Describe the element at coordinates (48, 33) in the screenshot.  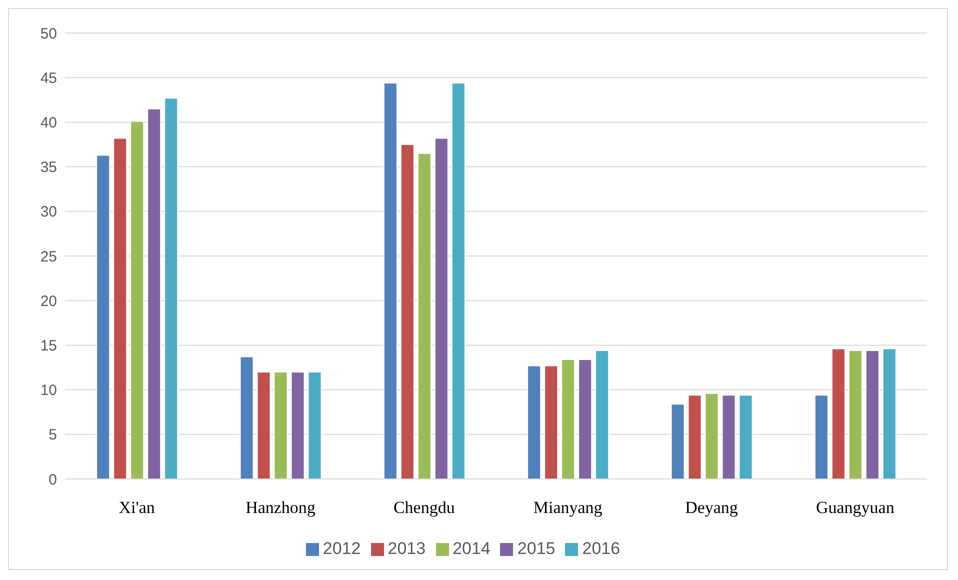
I see `y-tick-label: 50` at that location.